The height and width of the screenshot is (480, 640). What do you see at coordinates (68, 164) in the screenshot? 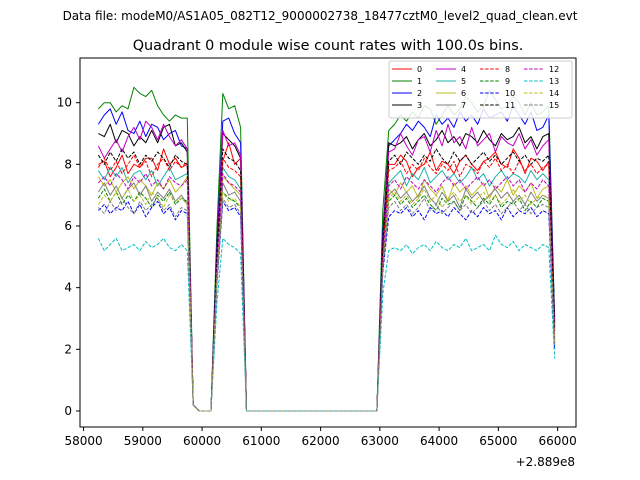
I see `y-tick-label: 8` at bounding box center [68, 164].